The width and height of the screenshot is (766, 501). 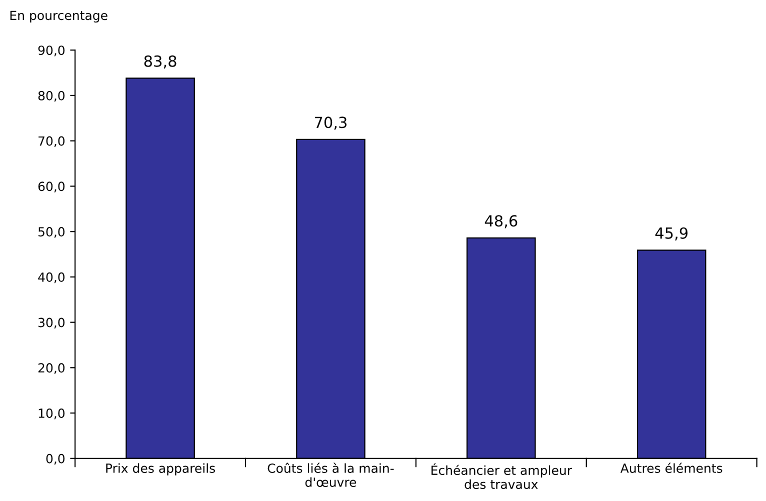 What do you see at coordinates (51, 278) in the screenshot?
I see `y-tick-label: 40,0` at bounding box center [51, 278].